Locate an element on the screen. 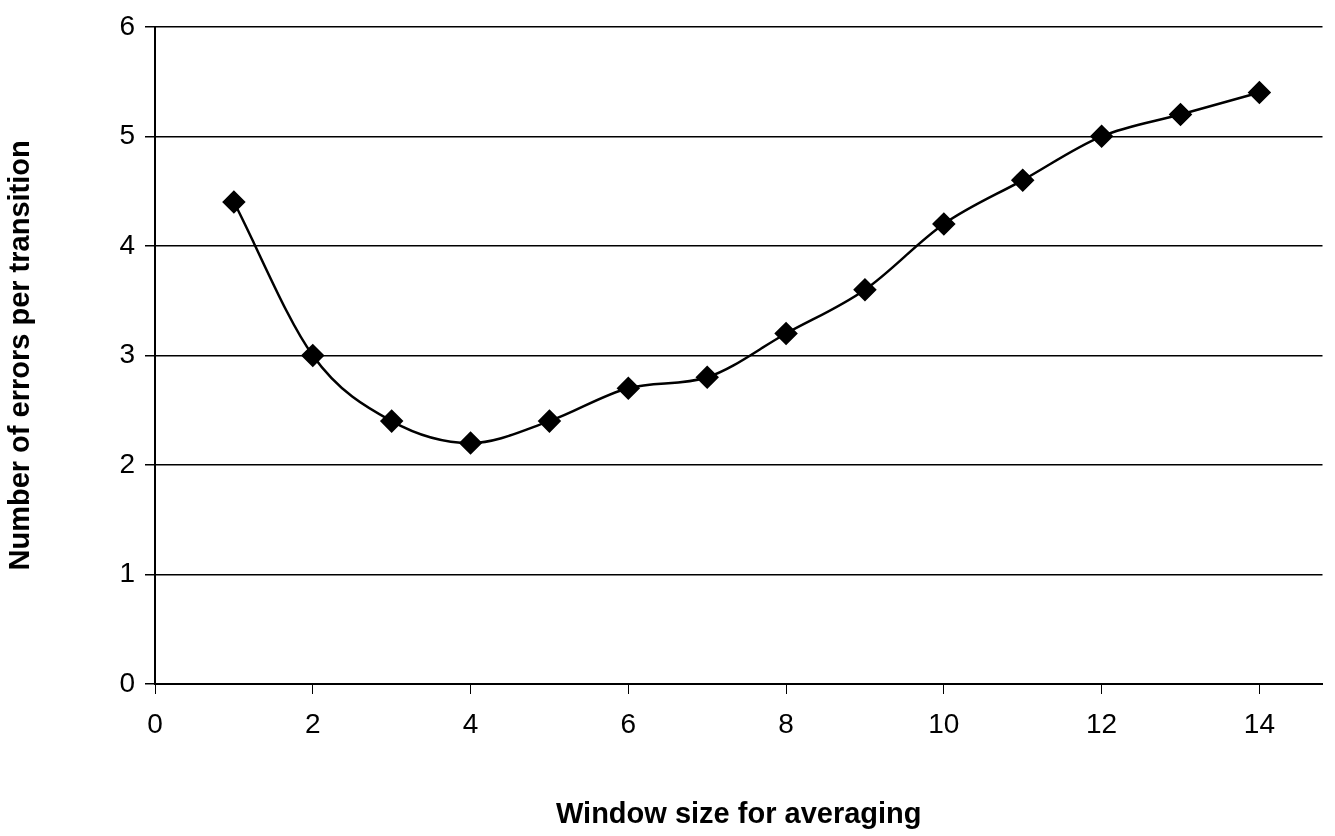  y-tick-label: 5 is located at coordinates (127, 135).